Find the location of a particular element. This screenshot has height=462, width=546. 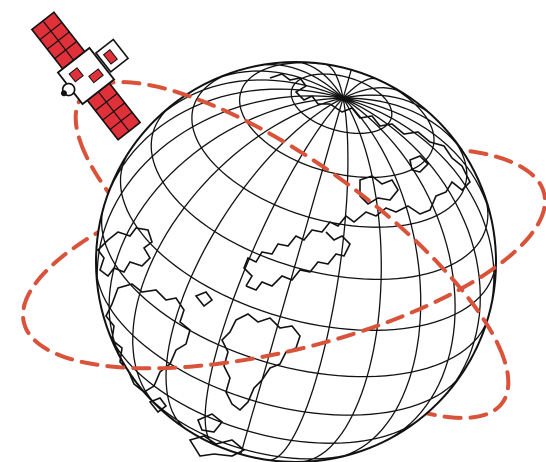

island-caribbean is located at coordinates (204, 299).